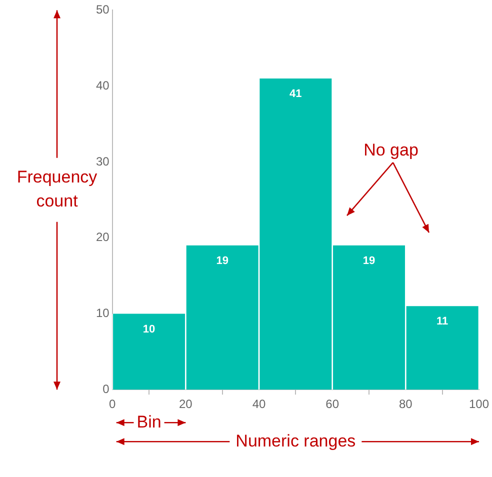  What do you see at coordinates (333, 404) in the screenshot?
I see `x-tick-label: 60` at bounding box center [333, 404].